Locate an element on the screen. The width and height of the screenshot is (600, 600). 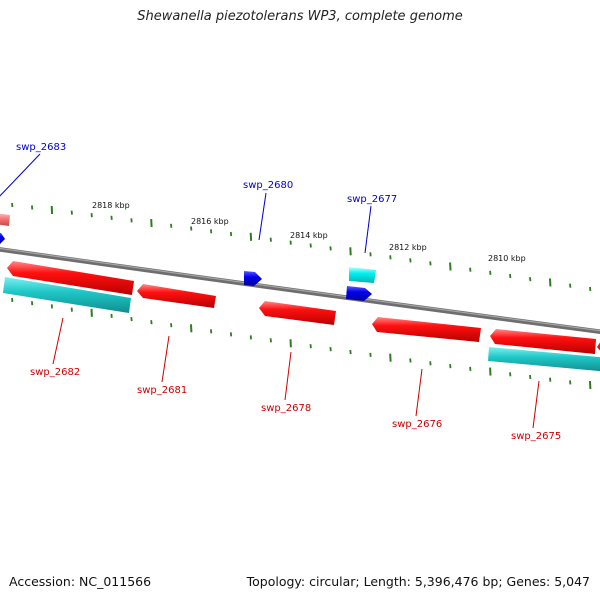
gene-label-swp-2680: swp_2680 is located at coordinates (268, 185).